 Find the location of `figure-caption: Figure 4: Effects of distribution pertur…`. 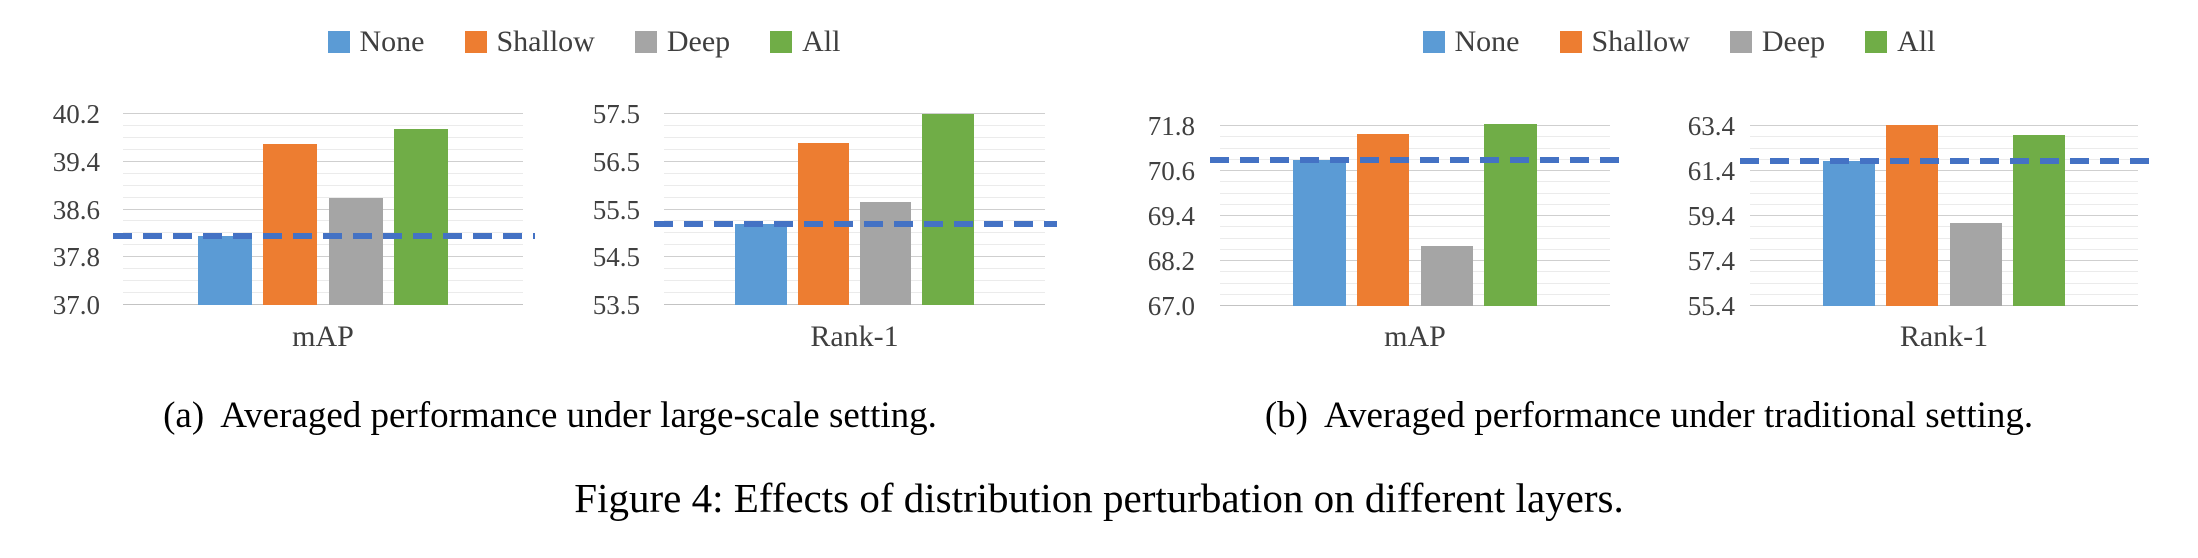

figure-caption: Figure 4: Effects of distribution pertur… is located at coordinates (1099, 498).